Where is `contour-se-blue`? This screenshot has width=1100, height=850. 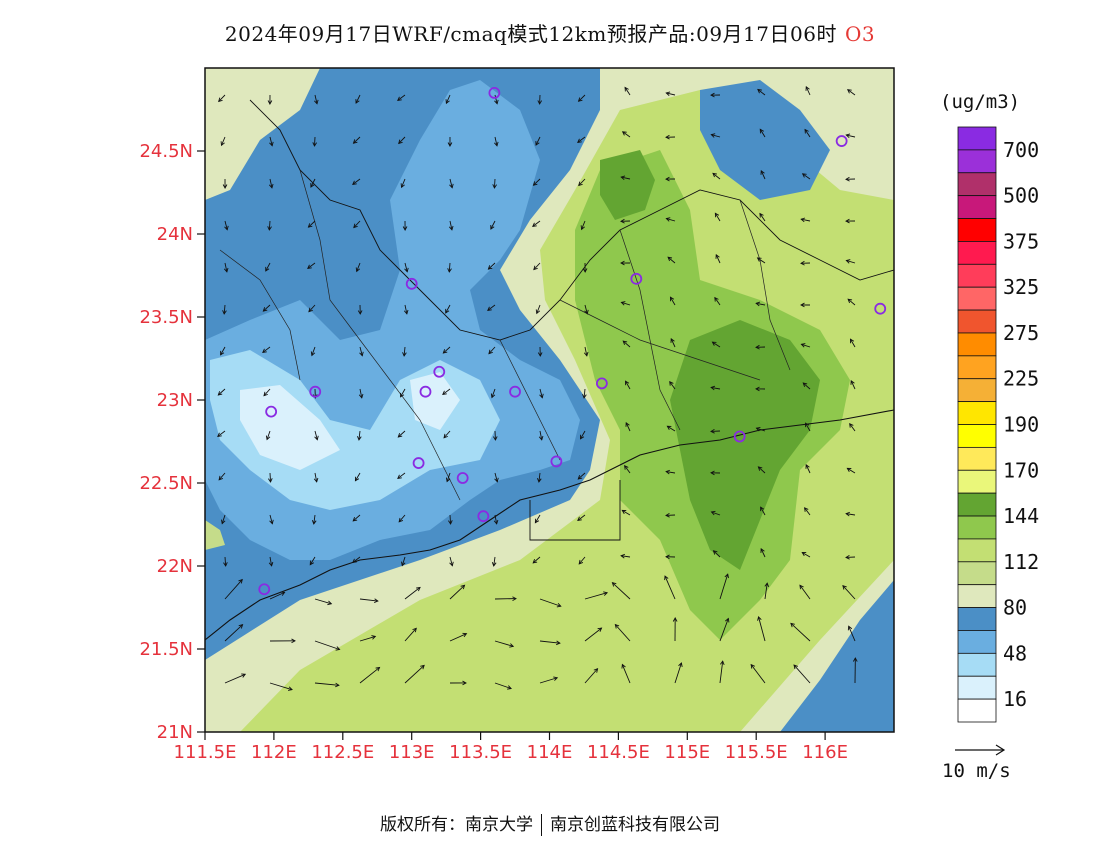
contour-se-blue is located at coordinates (837, 656).